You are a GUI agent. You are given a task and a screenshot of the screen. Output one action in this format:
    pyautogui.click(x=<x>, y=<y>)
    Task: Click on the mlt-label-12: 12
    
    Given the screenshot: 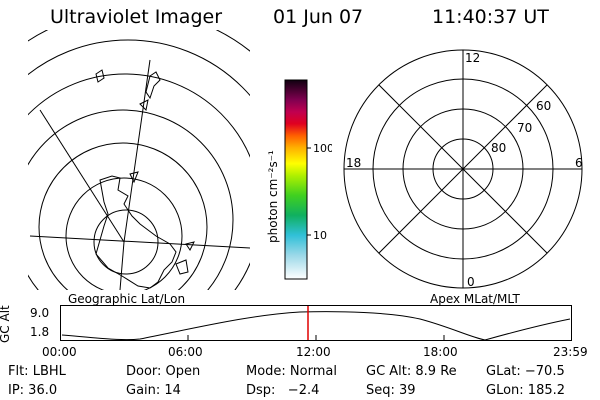 What is the action you would take?
    pyautogui.click(x=472, y=58)
    